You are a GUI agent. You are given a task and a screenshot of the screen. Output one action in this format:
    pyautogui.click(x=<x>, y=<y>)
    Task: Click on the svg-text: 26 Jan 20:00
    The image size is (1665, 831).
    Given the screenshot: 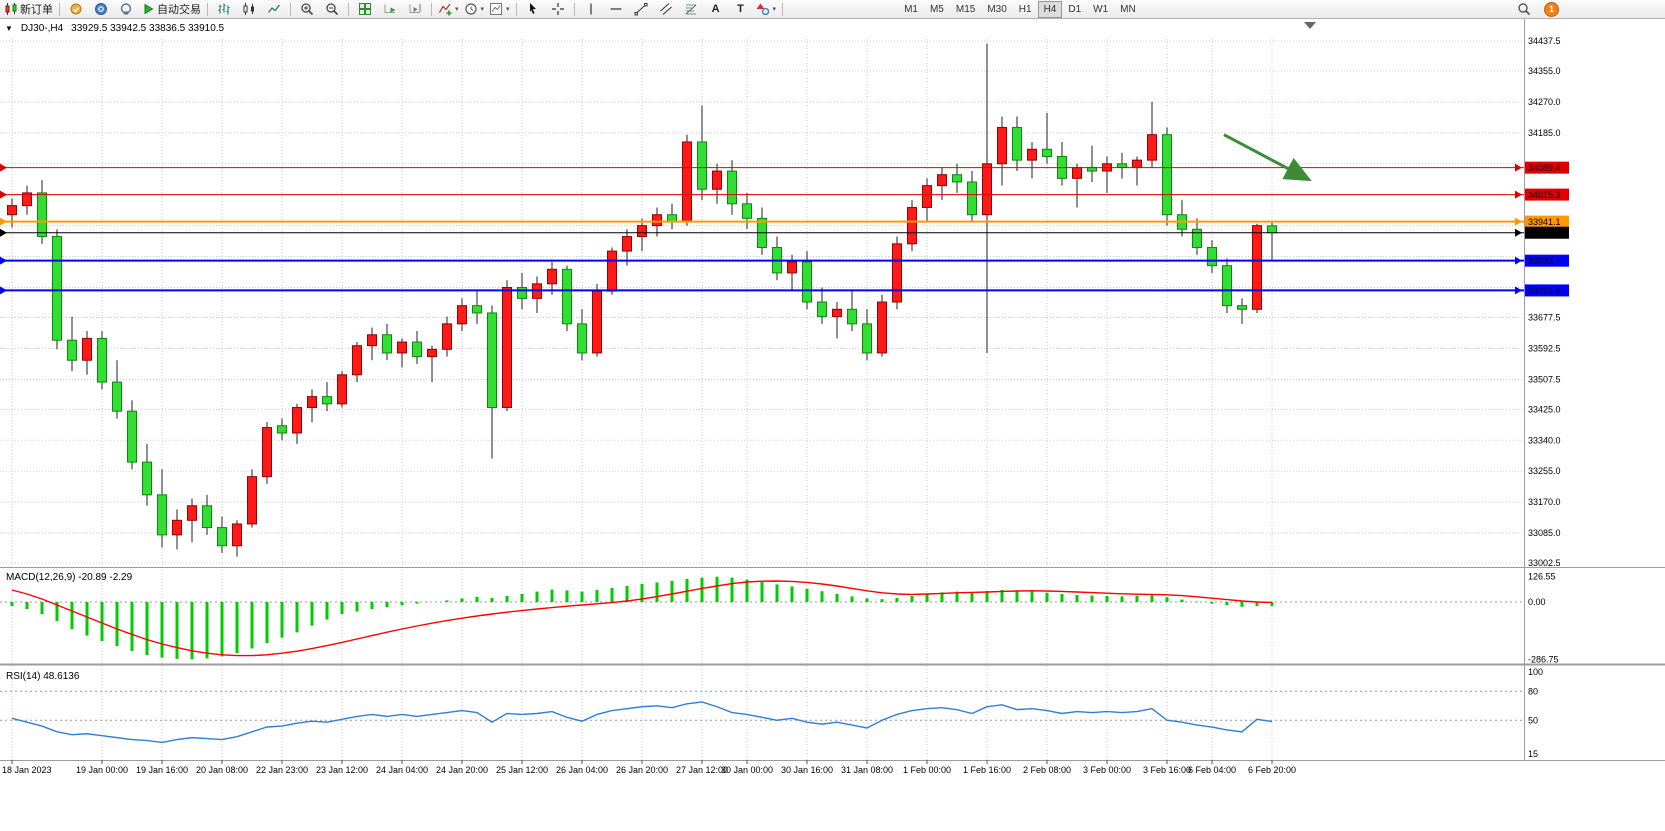 What is the action you would take?
    pyautogui.click(x=642, y=770)
    